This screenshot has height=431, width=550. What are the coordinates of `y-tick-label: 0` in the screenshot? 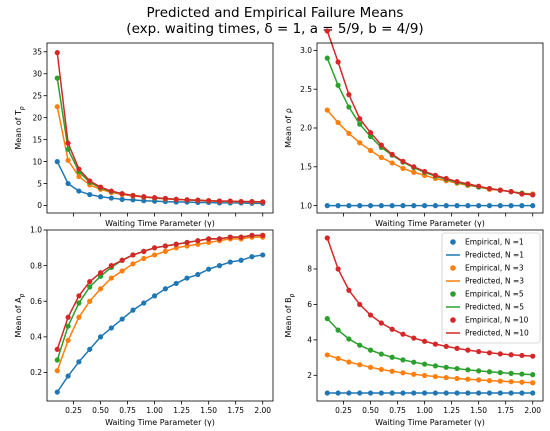 It's located at (39, 205).